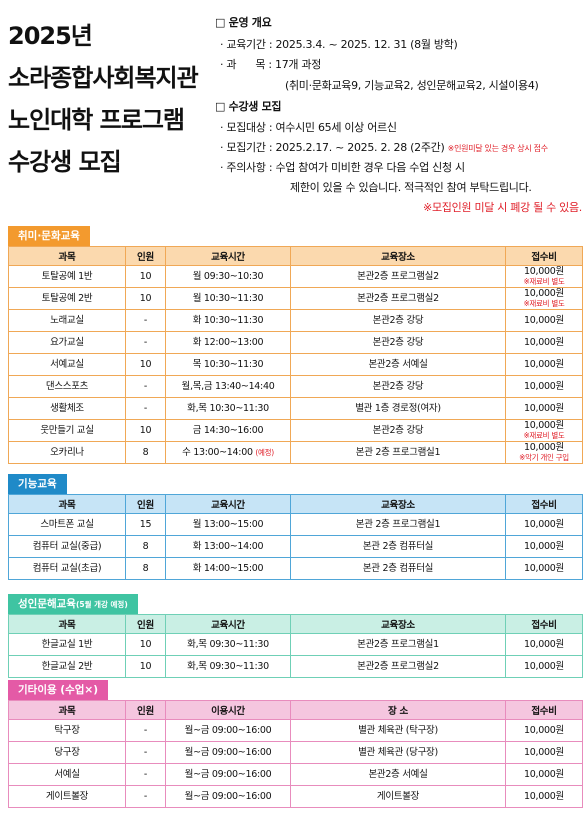 The image size is (588, 814). I want to click on header-row: 과목 인원 이용시간 장 소 접수비, so click(295, 710).